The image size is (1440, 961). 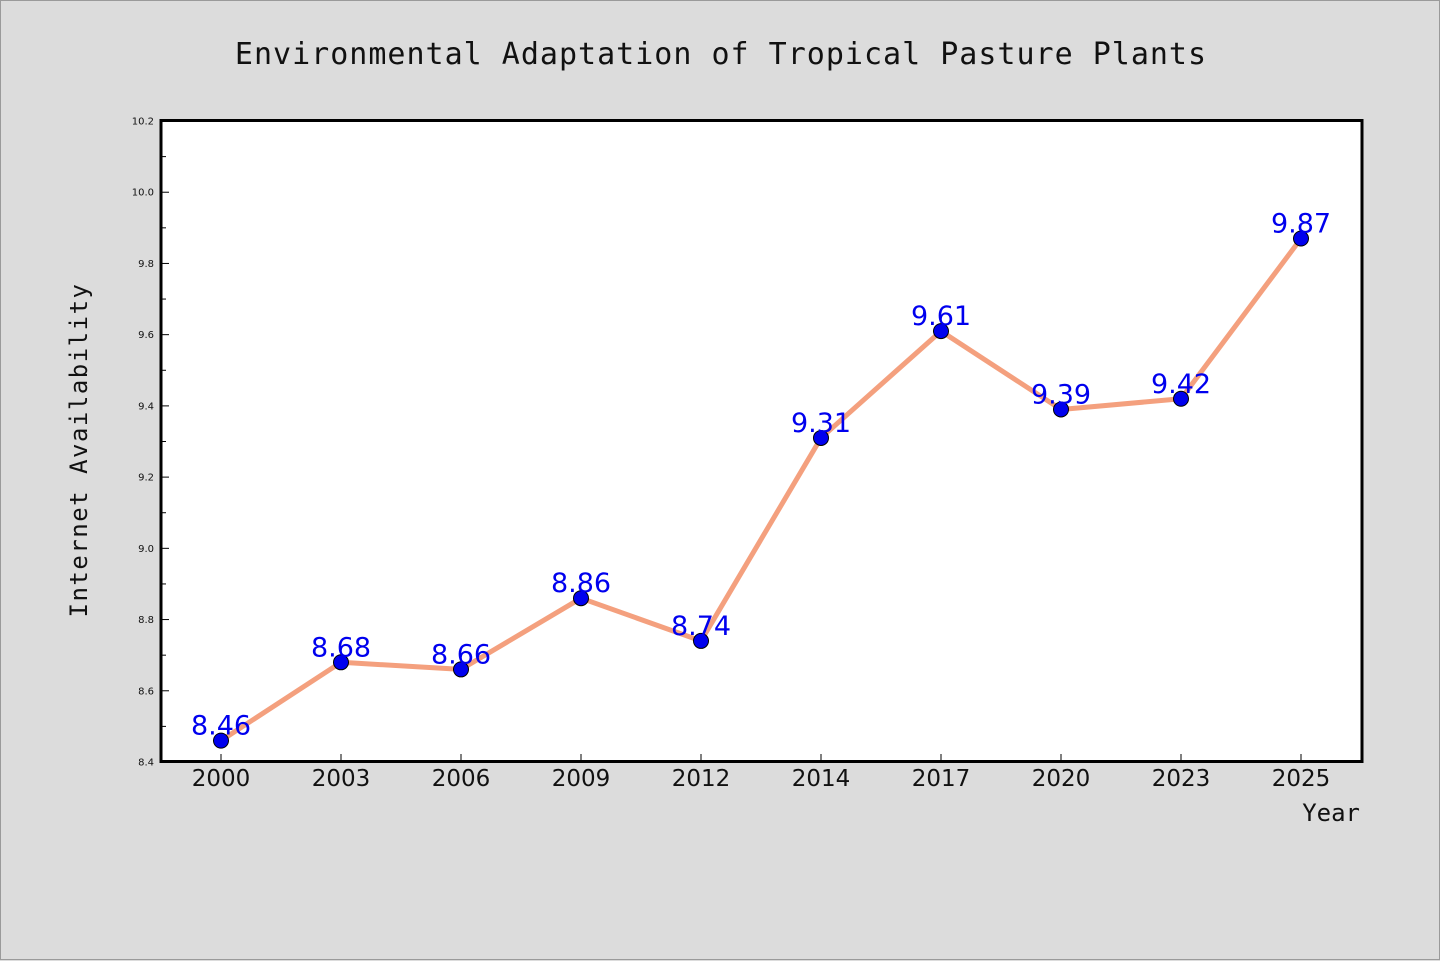 What do you see at coordinates (221, 726) in the screenshot?
I see `data-label: 8.46` at bounding box center [221, 726].